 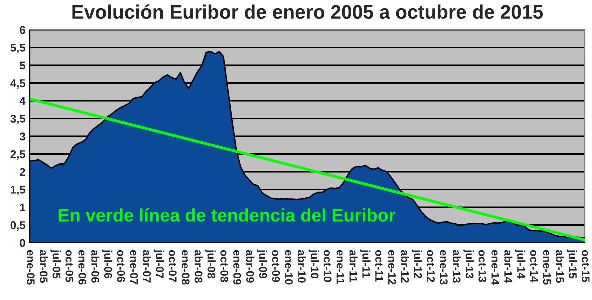 What do you see at coordinates (289, 267) in the screenshot?
I see `x-tick-label: ene-10` at bounding box center [289, 267].